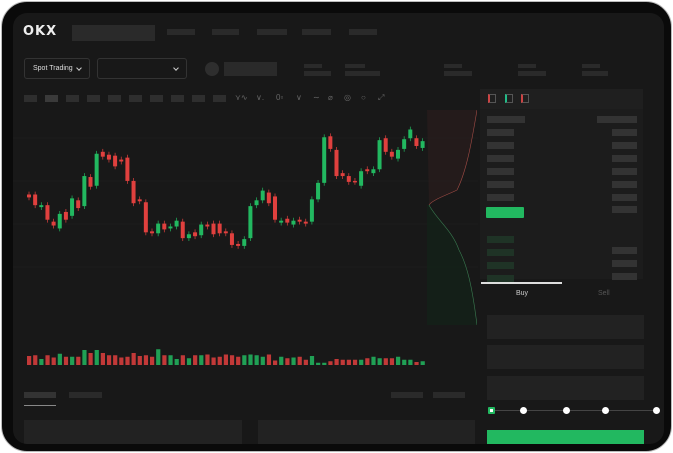 The height and width of the screenshot is (453, 673). What do you see at coordinates (565, 437) in the screenshot?
I see `buy-button` at bounding box center [565, 437].